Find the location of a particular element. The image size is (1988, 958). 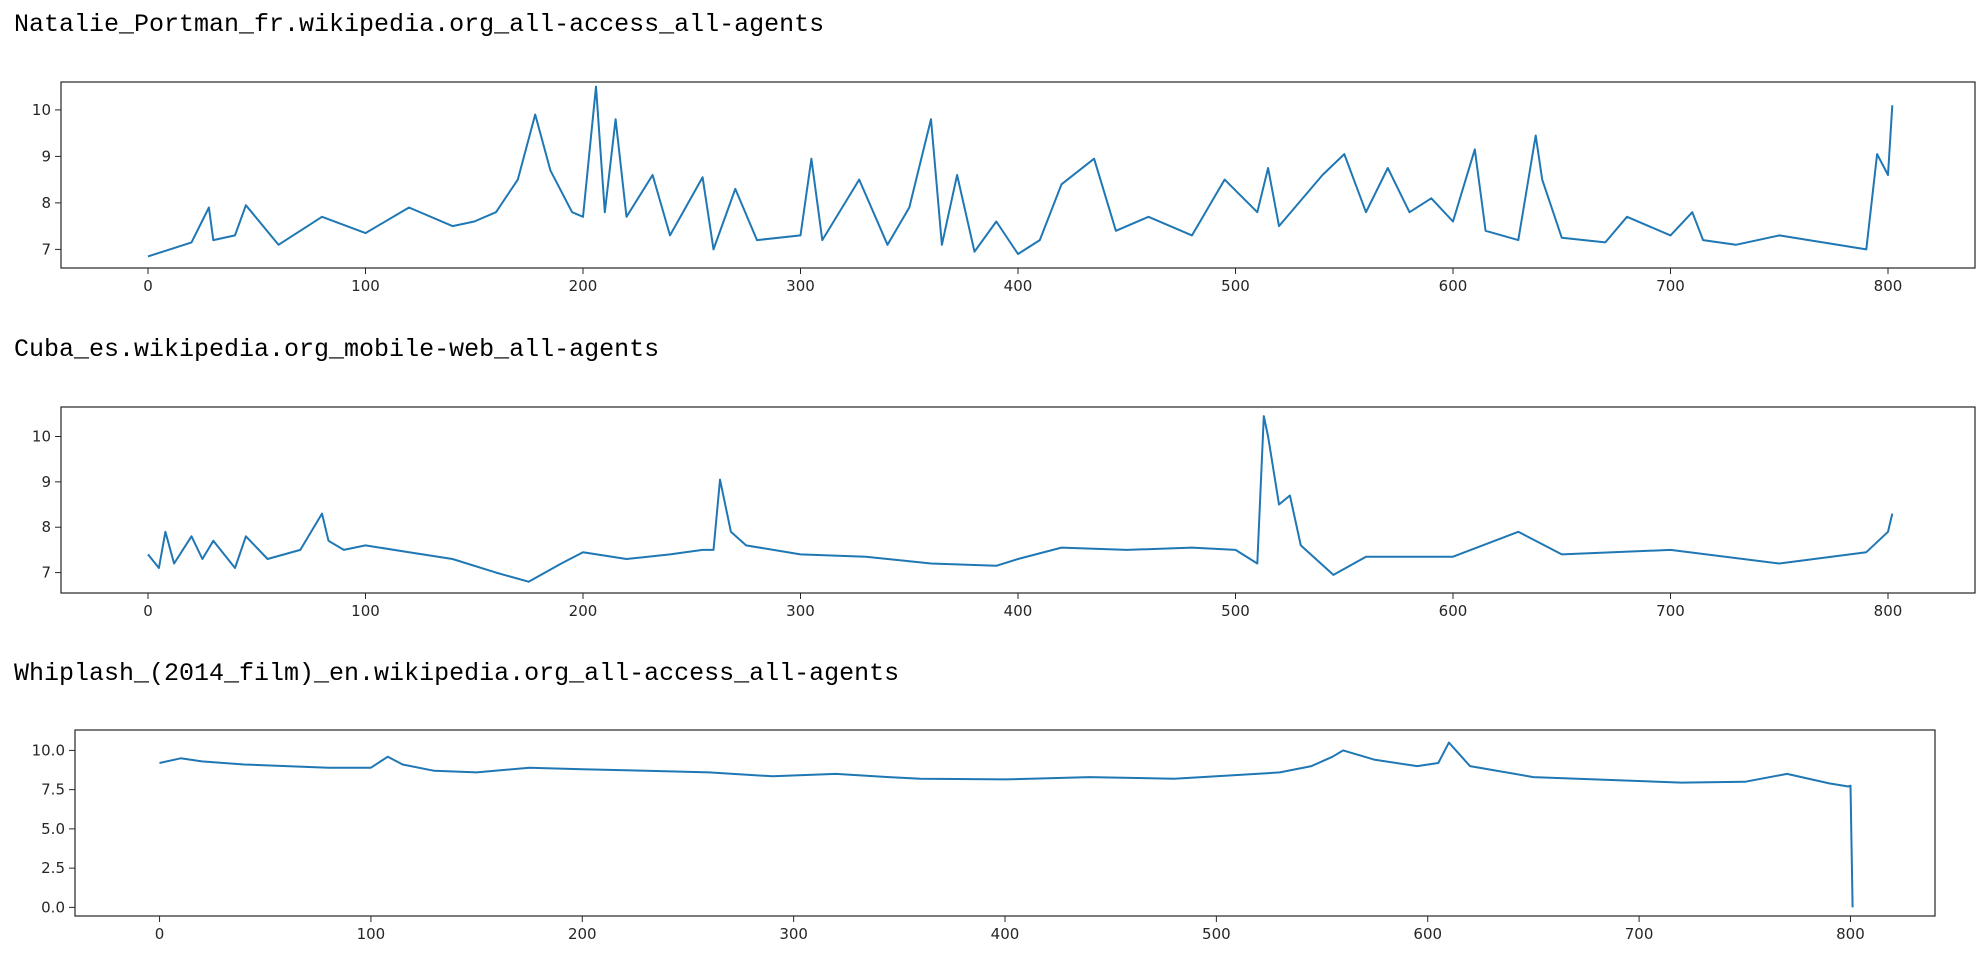

y-tick-label: 5.0 is located at coordinates (53, 829).